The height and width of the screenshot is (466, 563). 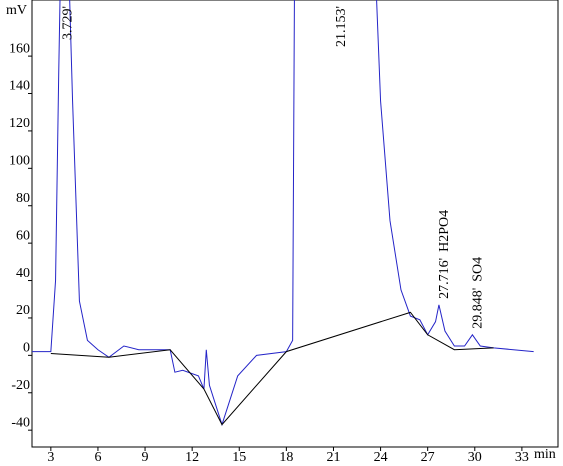 I want to click on peak-label: 3.729', so click(x=67, y=23).